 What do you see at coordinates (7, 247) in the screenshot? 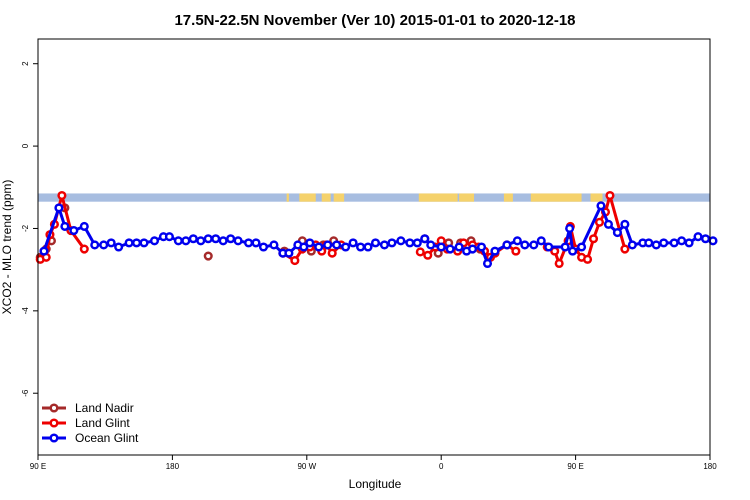
I see `y-axis-label: XCO2 - MLO trend (ppm)` at bounding box center [7, 247].